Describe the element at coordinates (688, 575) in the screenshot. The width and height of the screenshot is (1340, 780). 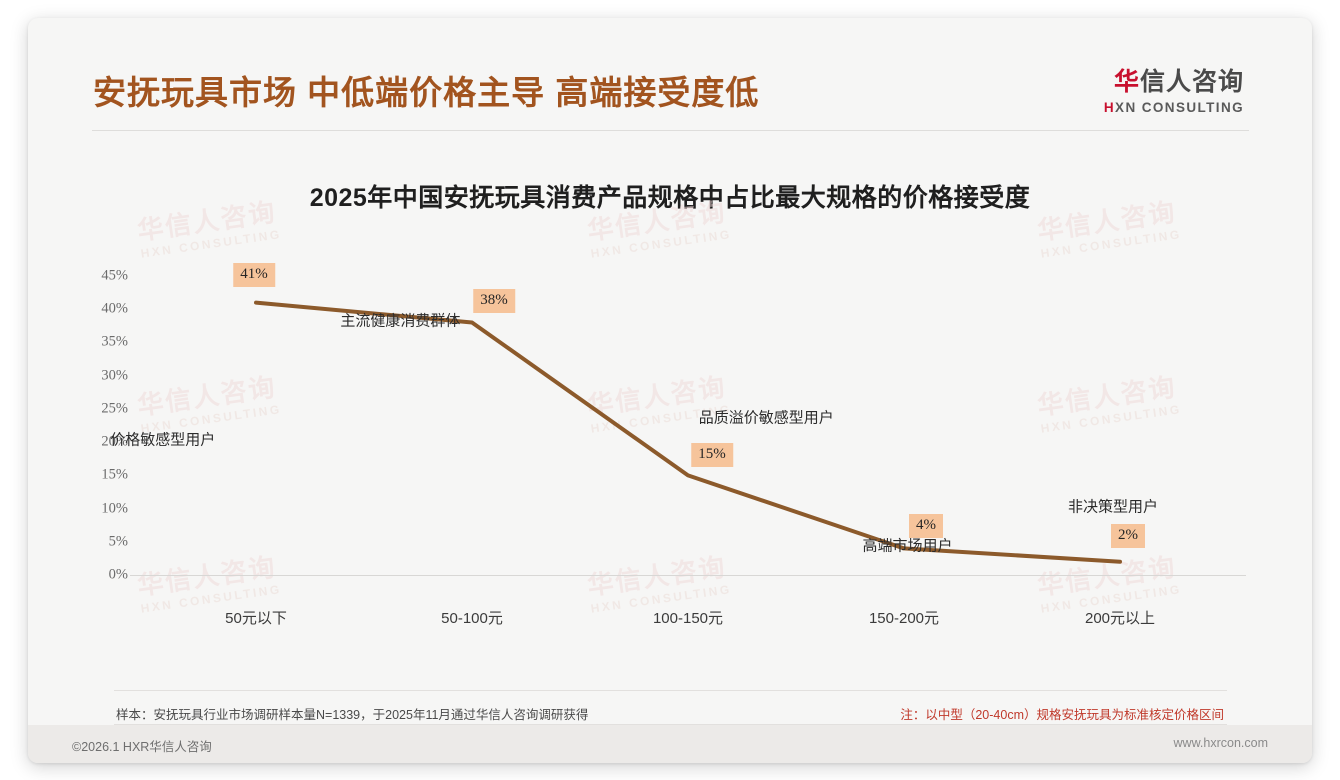
I see `x-axis-line` at that location.